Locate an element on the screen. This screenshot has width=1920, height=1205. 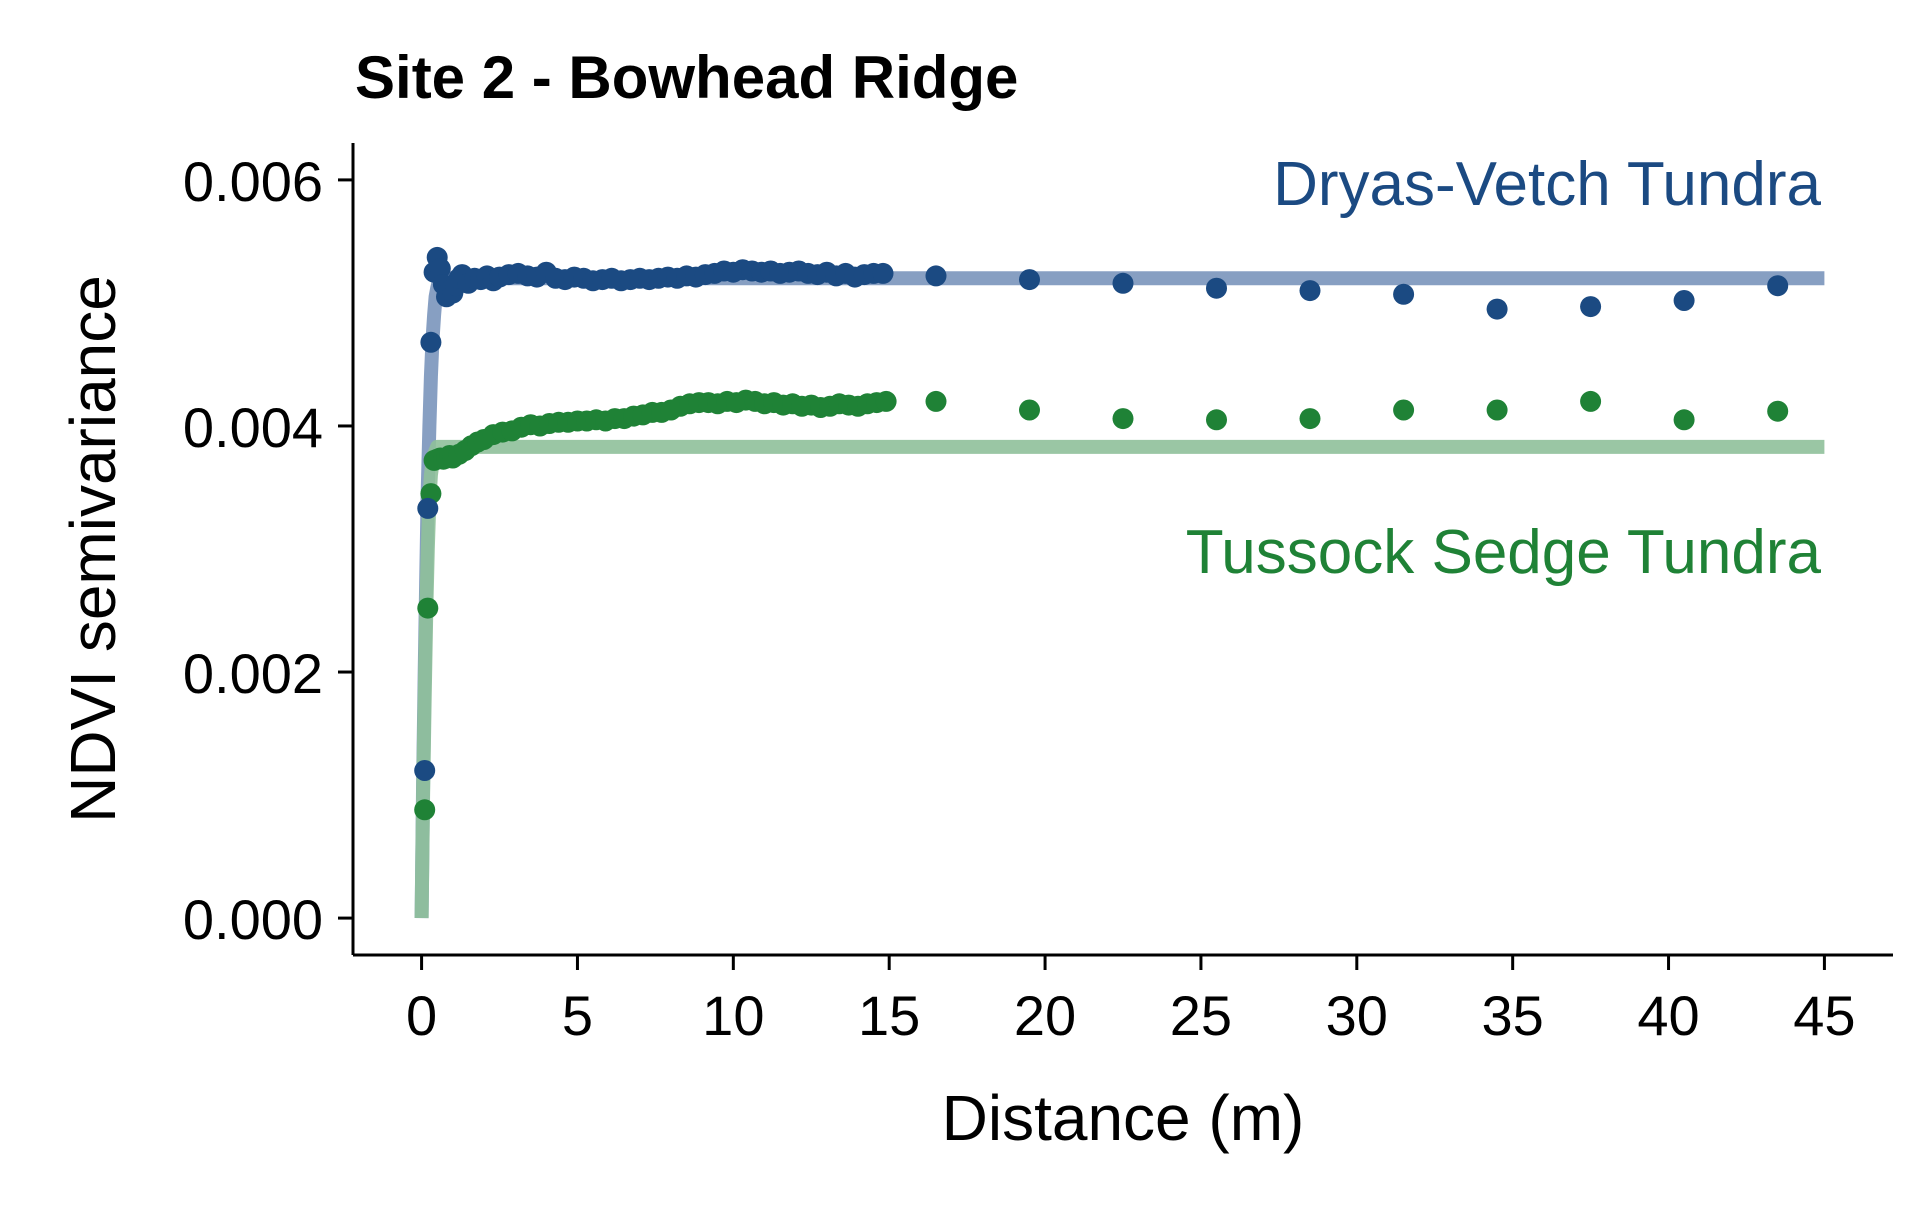
x-ticks: 0 5 10 15 20 25 30 35 40 45 is located at coordinates (1131, 1001).